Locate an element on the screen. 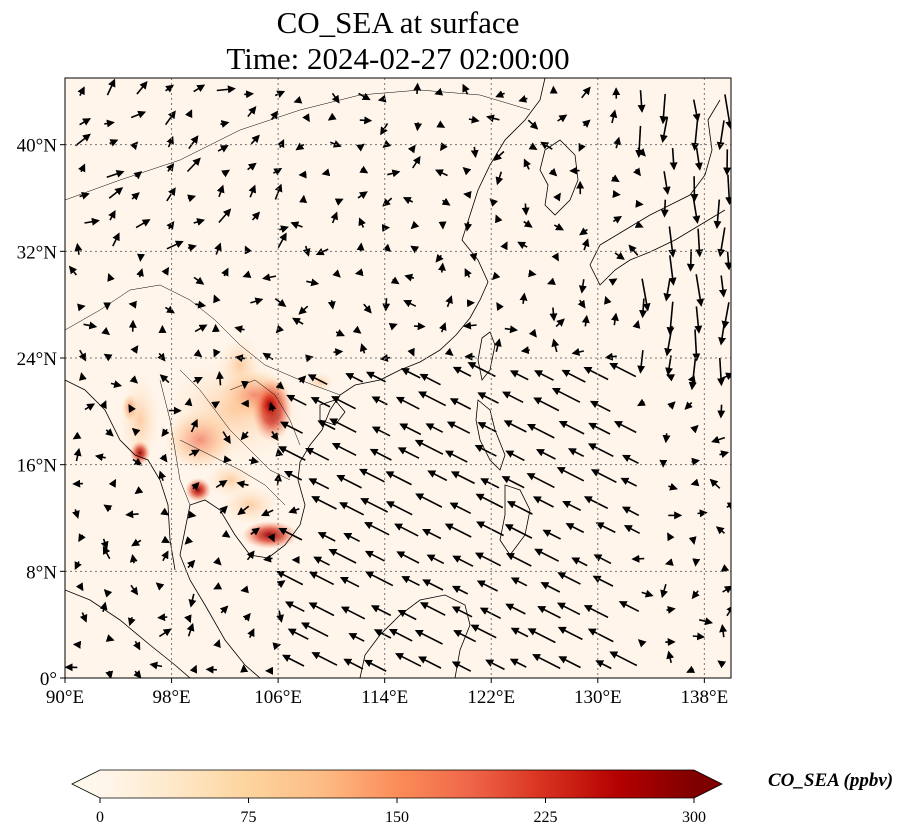 The width and height of the screenshot is (916, 836). x-tick-label: 130°E is located at coordinates (598, 697).